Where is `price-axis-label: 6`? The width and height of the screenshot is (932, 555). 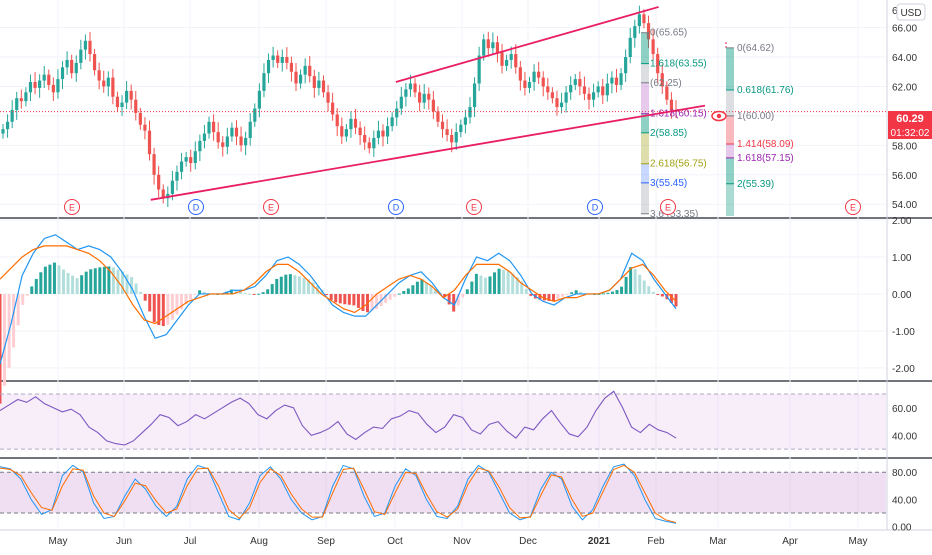 price-axis-label: 6 is located at coordinates (895, 11).